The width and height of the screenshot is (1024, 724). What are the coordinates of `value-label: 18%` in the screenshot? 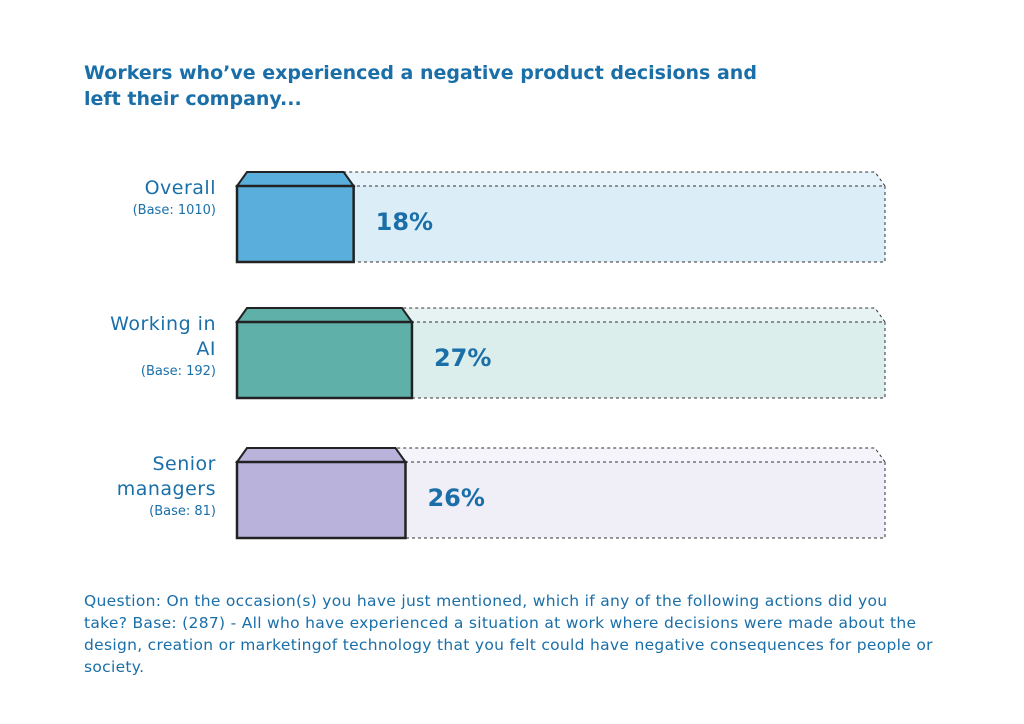 It's located at (404, 222).